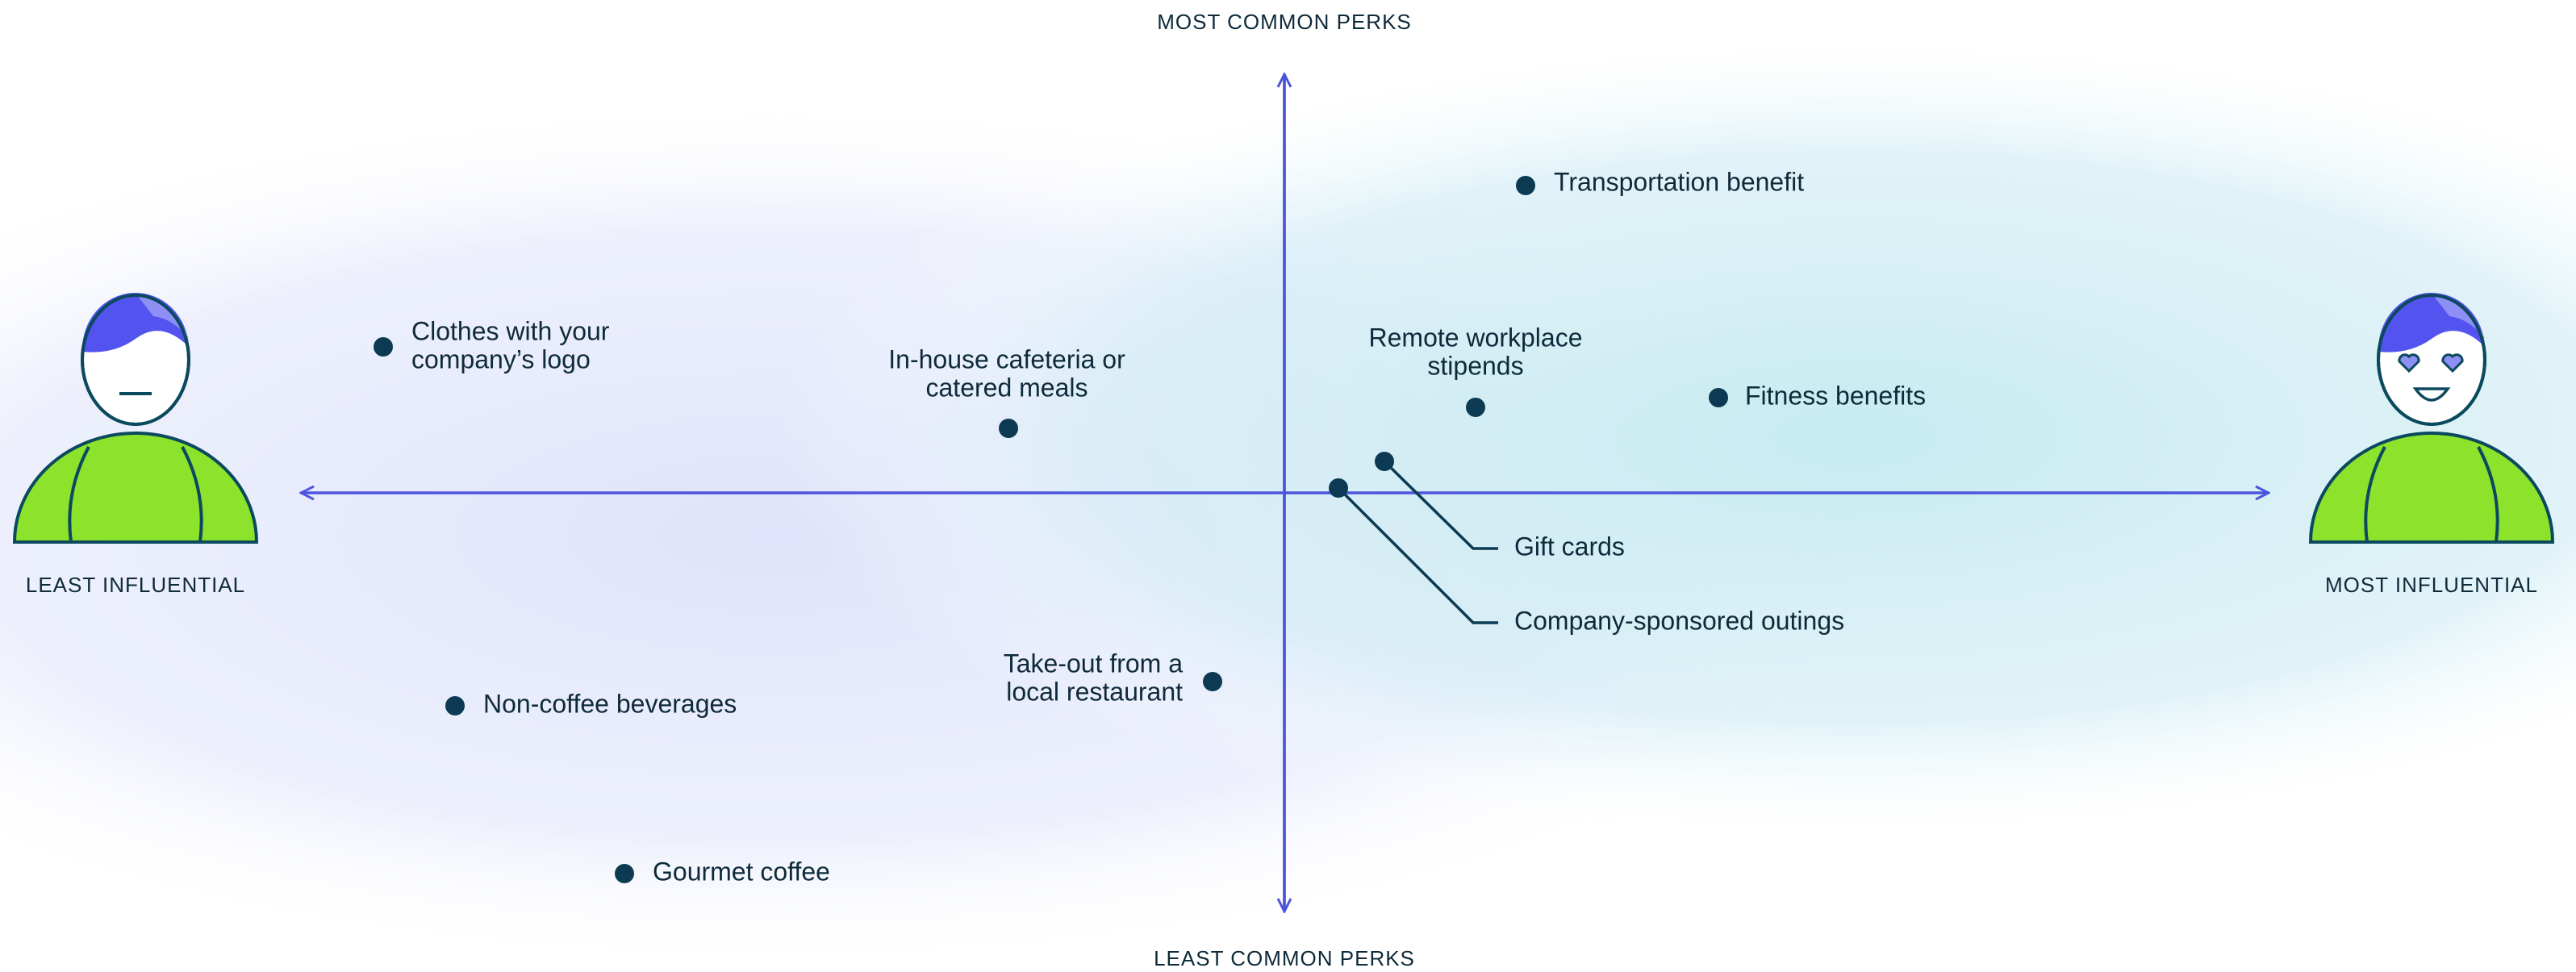 The image size is (2576, 972). I want to click on perk-label: catered meals, so click(1007, 387).